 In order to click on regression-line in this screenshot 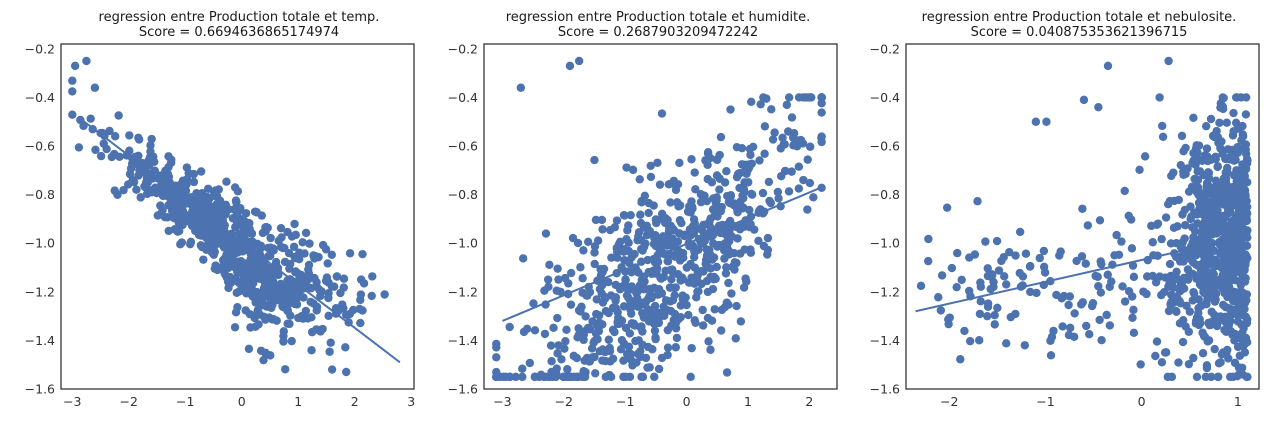, I will do `click(662, 254)`.